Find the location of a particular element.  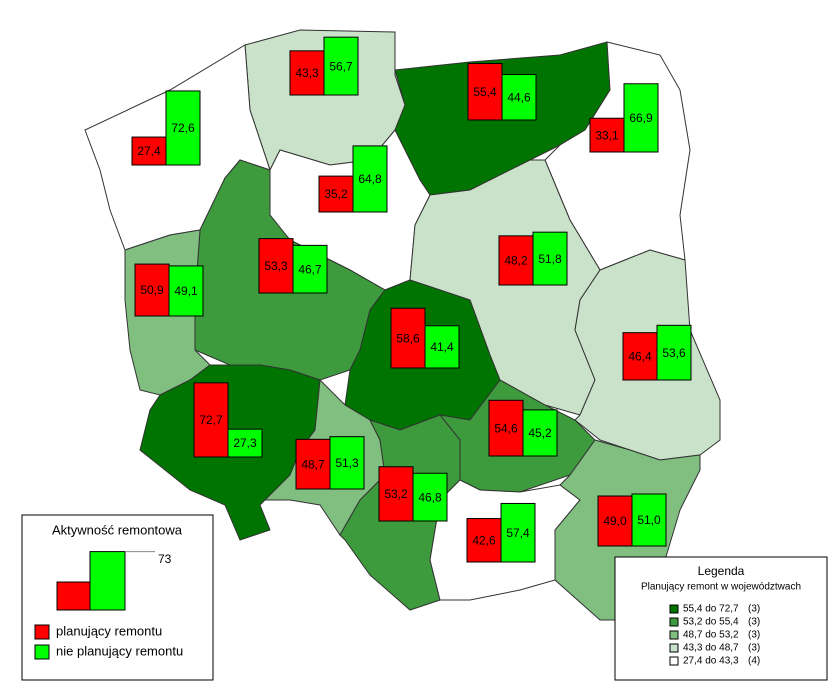

value-label: 56,7 is located at coordinates (341, 66).